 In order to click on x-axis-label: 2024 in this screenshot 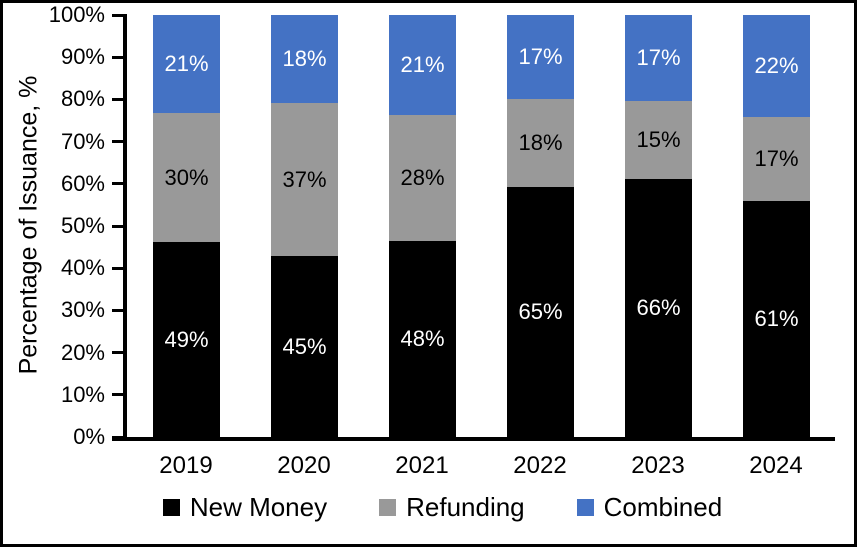, I will do `click(776, 465)`.